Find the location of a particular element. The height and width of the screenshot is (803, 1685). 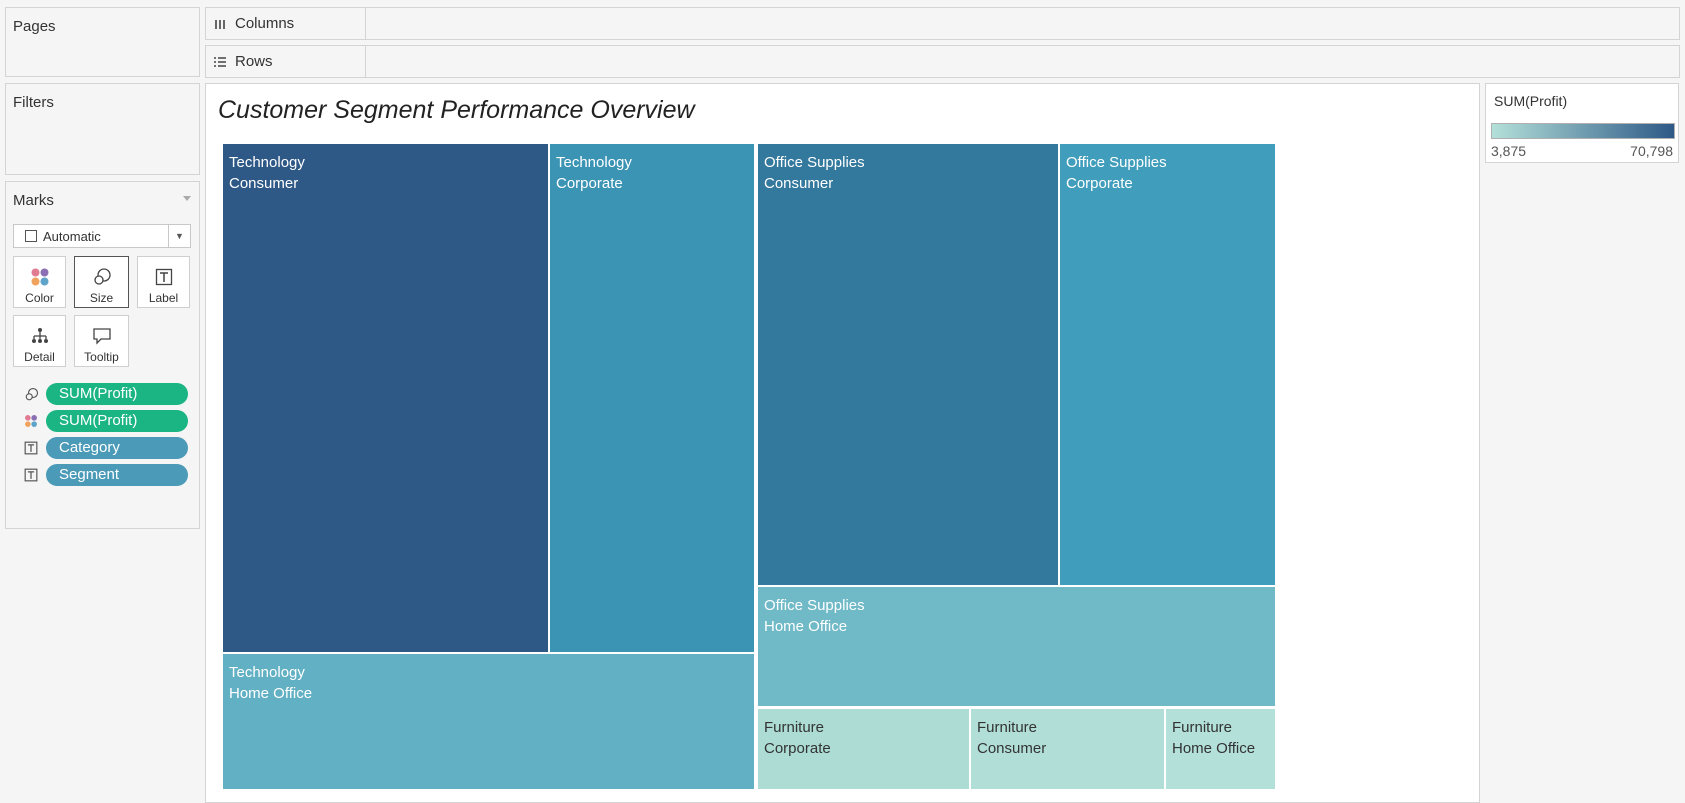

treemap-tile: Technology Home Office is located at coordinates (489, 722).